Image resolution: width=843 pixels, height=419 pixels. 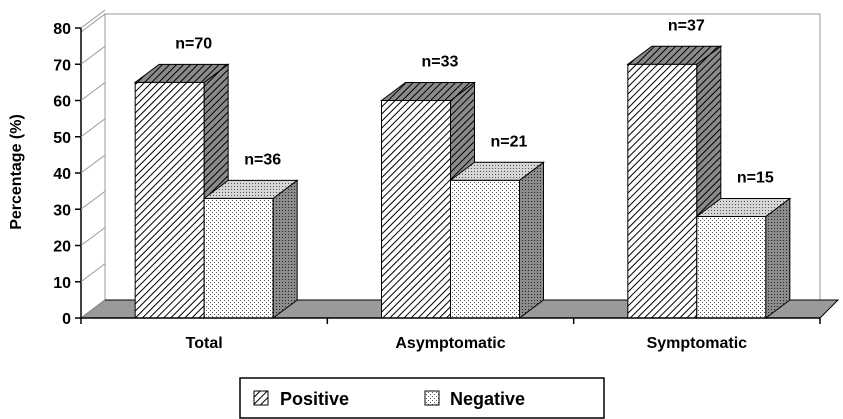 What do you see at coordinates (193, 43) in the screenshot?
I see `data-label: n=70` at bounding box center [193, 43].